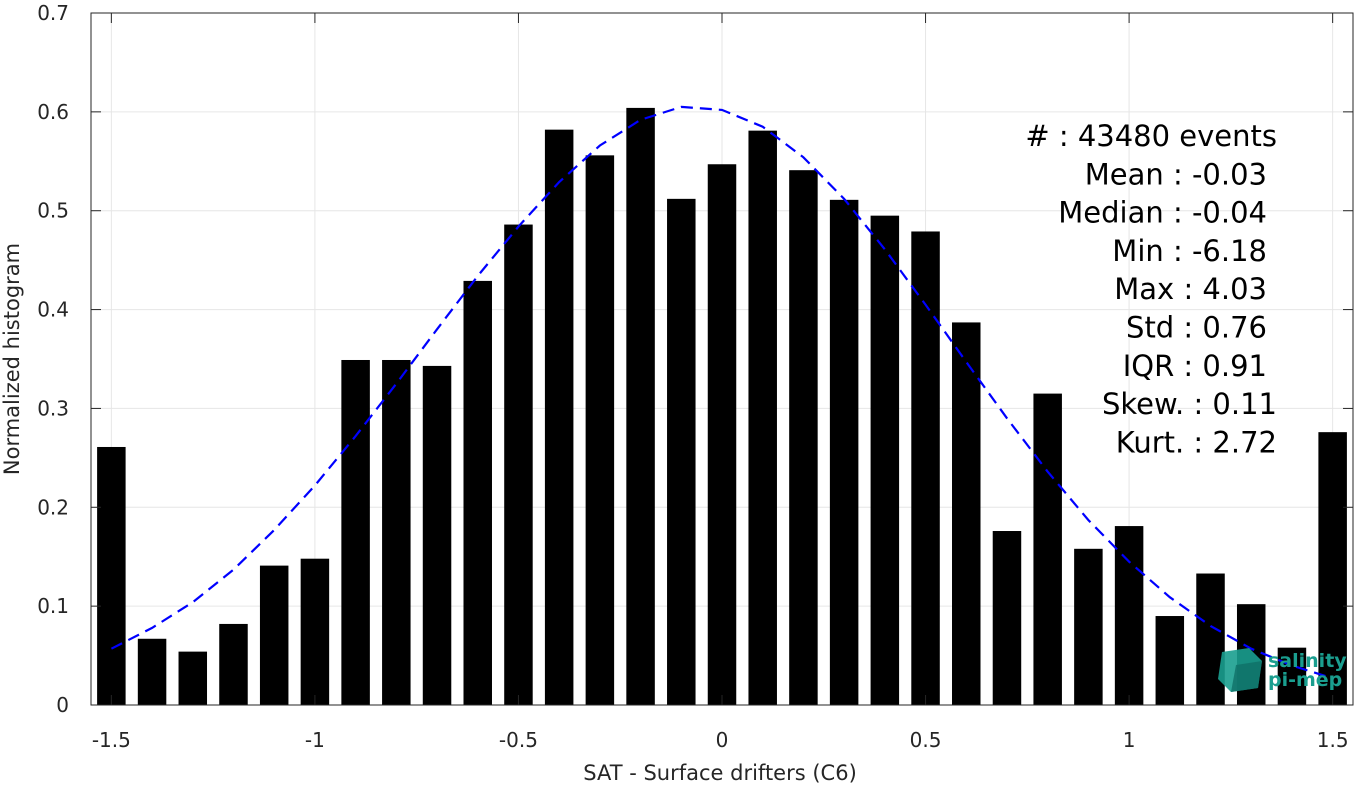 The height and width of the screenshot is (785, 1367). What do you see at coordinates (1305, 680) in the screenshot?
I see `logo-text-line2: pi-mep` at bounding box center [1305, 680].